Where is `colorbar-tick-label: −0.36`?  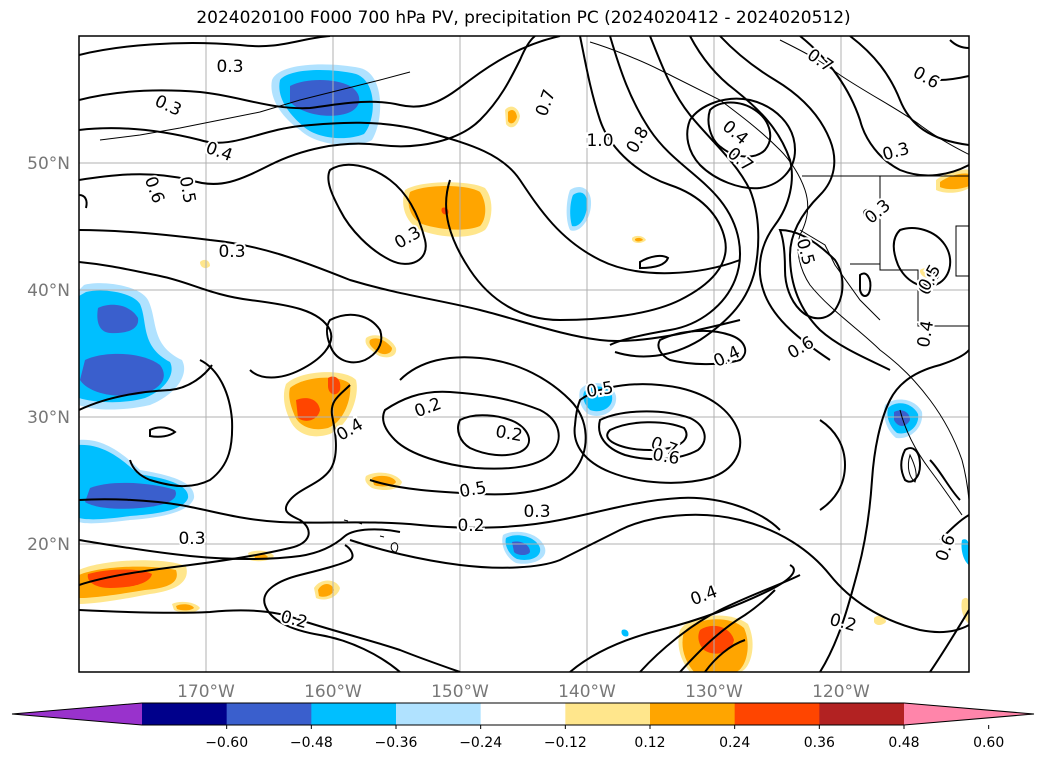
colorbar-tick-label: −0.36 is located at coordinates (396, 743).